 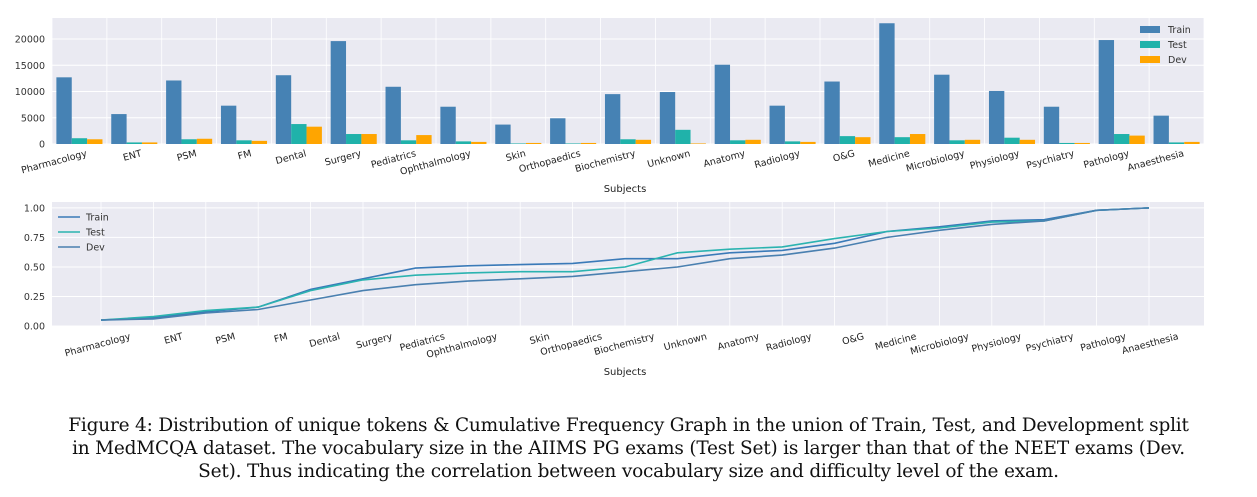 What do you see at coordinates (324, 340) in the screenshot?
I see `line-x-tick-label: Dental` at bounding box center [324, 340].